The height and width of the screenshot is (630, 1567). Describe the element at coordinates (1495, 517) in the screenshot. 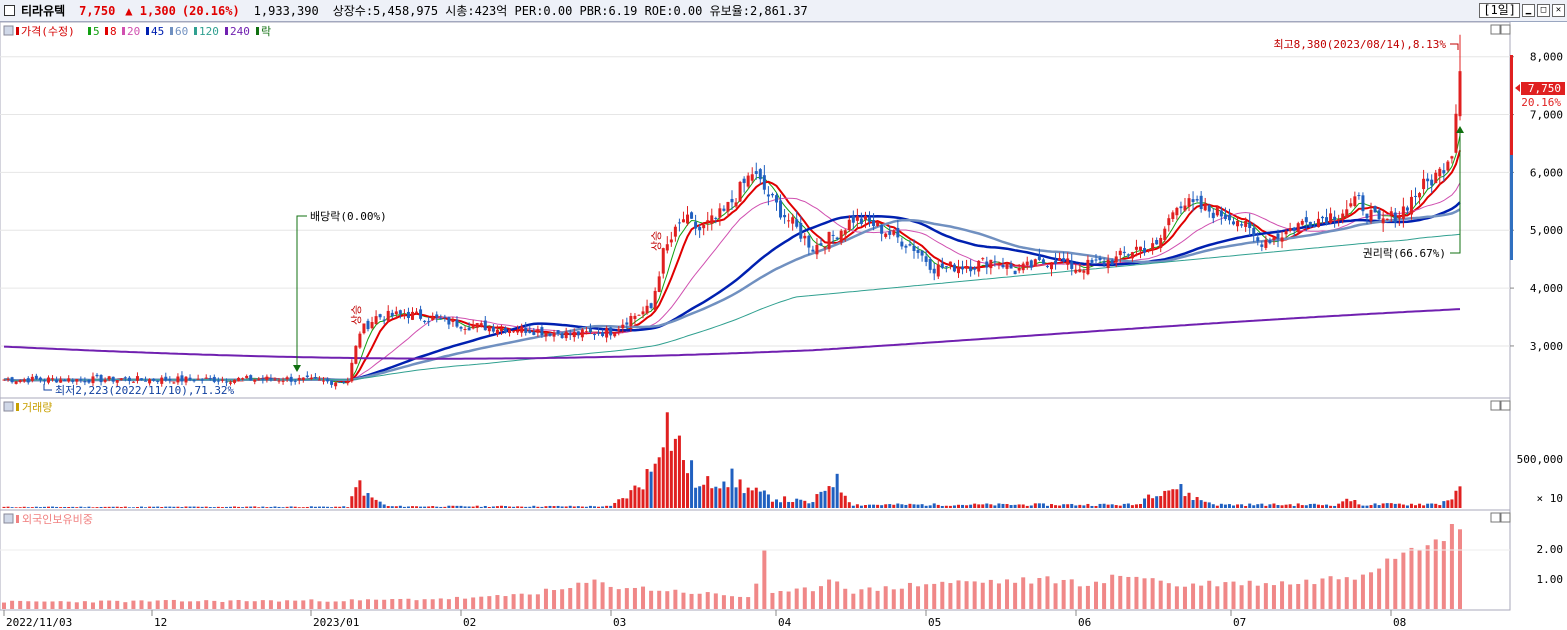

I see `foreign-minimize-icon` at that location.